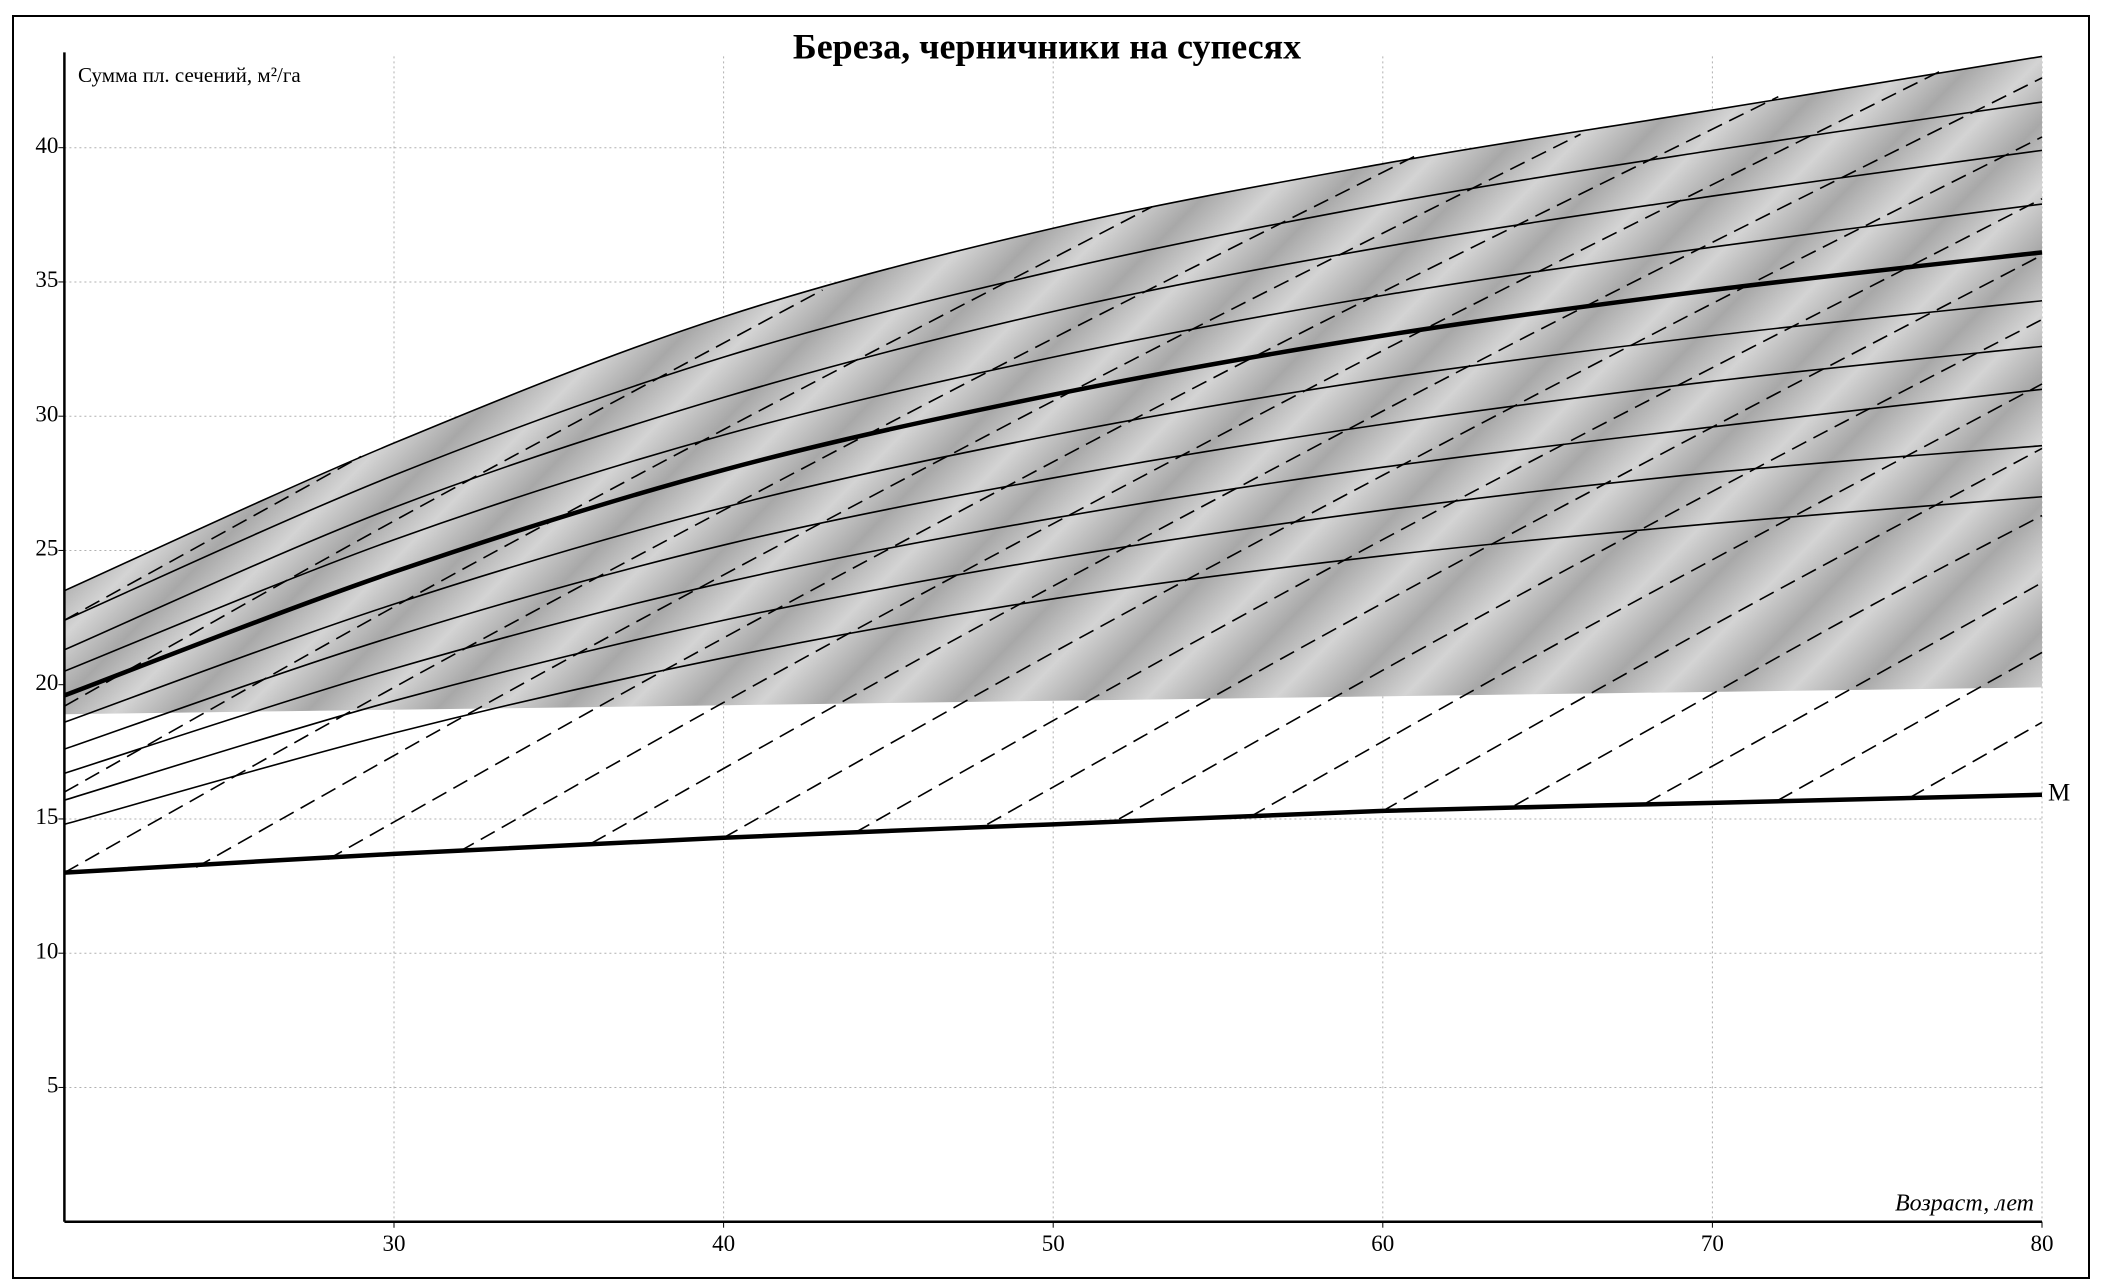  What do you see at coordinates (46, 413) in the screenshot?
I see `y-tick-label: 30` at bounding box center [46, 413].